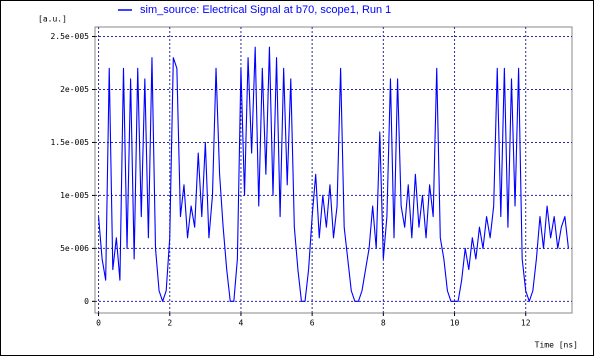 Image resolution: width=594 pixels, height=356 pixels. What do you see at coordinates (86, 301) in the screenshot?
I see `y-tick-label: 0` at bounding box center [86, 301].